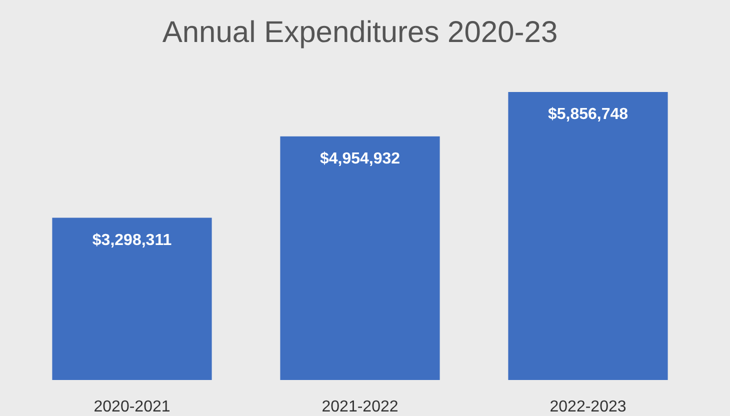 This screenshot has width=730, height=416. Describe the element at coordinates (360, 32) in the screenshot. I see `chart-title: Annual Expenditures 2020-23` at that location.